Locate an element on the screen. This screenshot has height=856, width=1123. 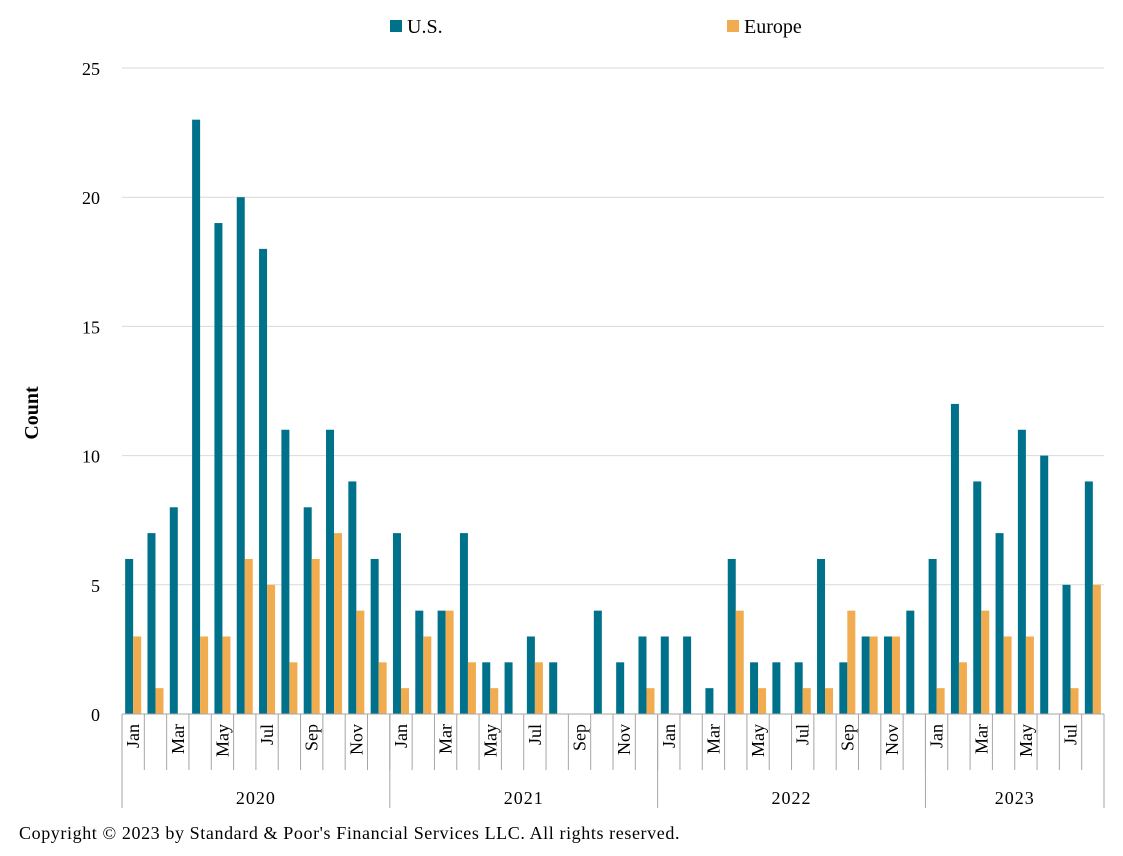
legend-label-europe: Europe is located at coordinates (773, 27).